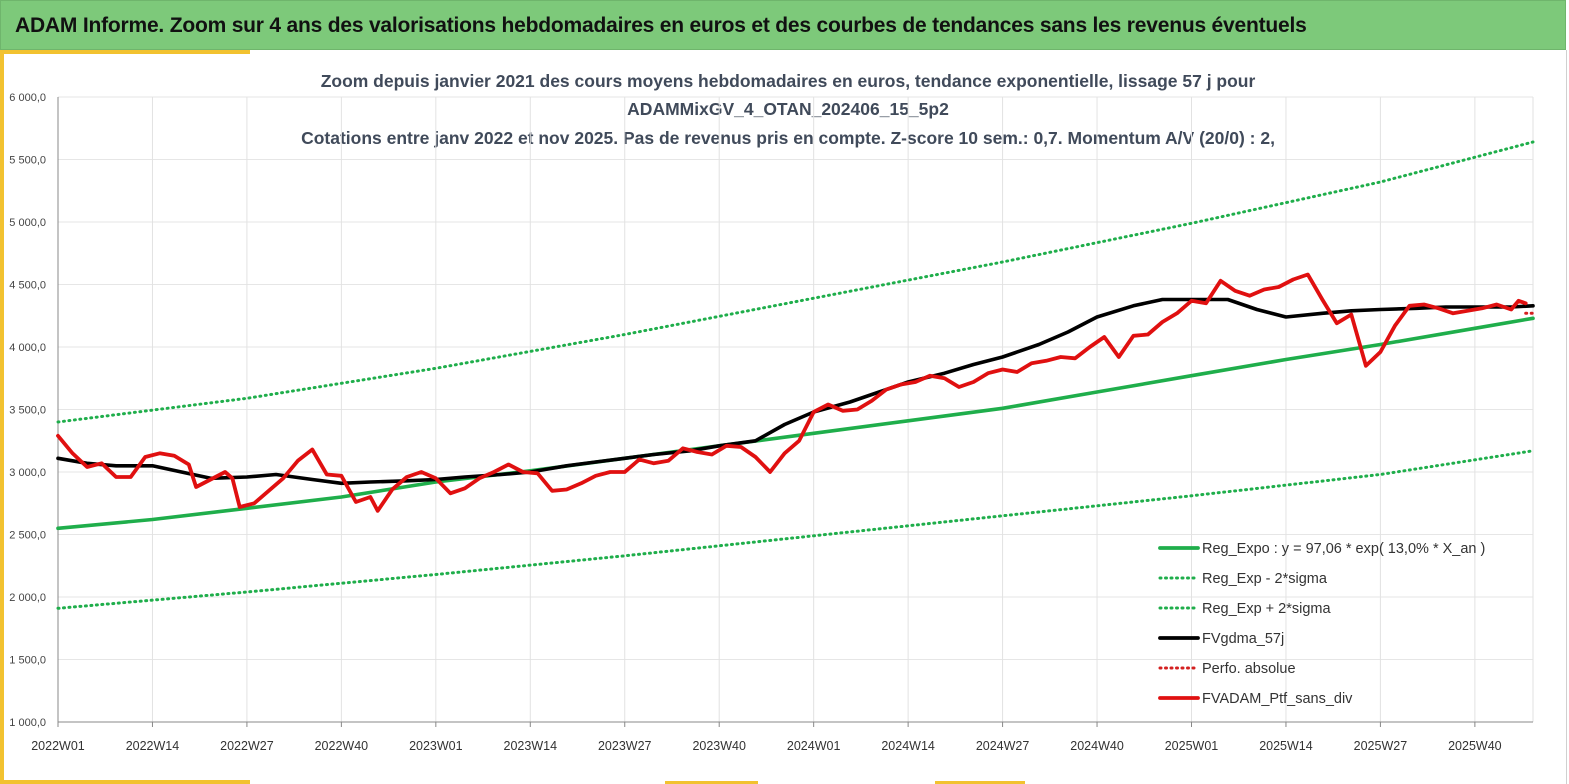  I want to click on x-tick-label: 2024W40, so click(1097, 746).